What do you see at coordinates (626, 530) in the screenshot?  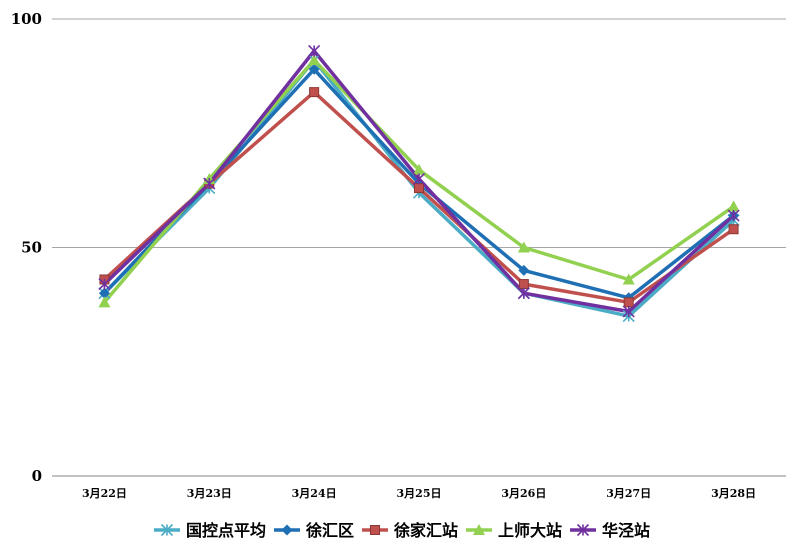 I see `legend-label: 华泾站` at bounding box center [626, 530].